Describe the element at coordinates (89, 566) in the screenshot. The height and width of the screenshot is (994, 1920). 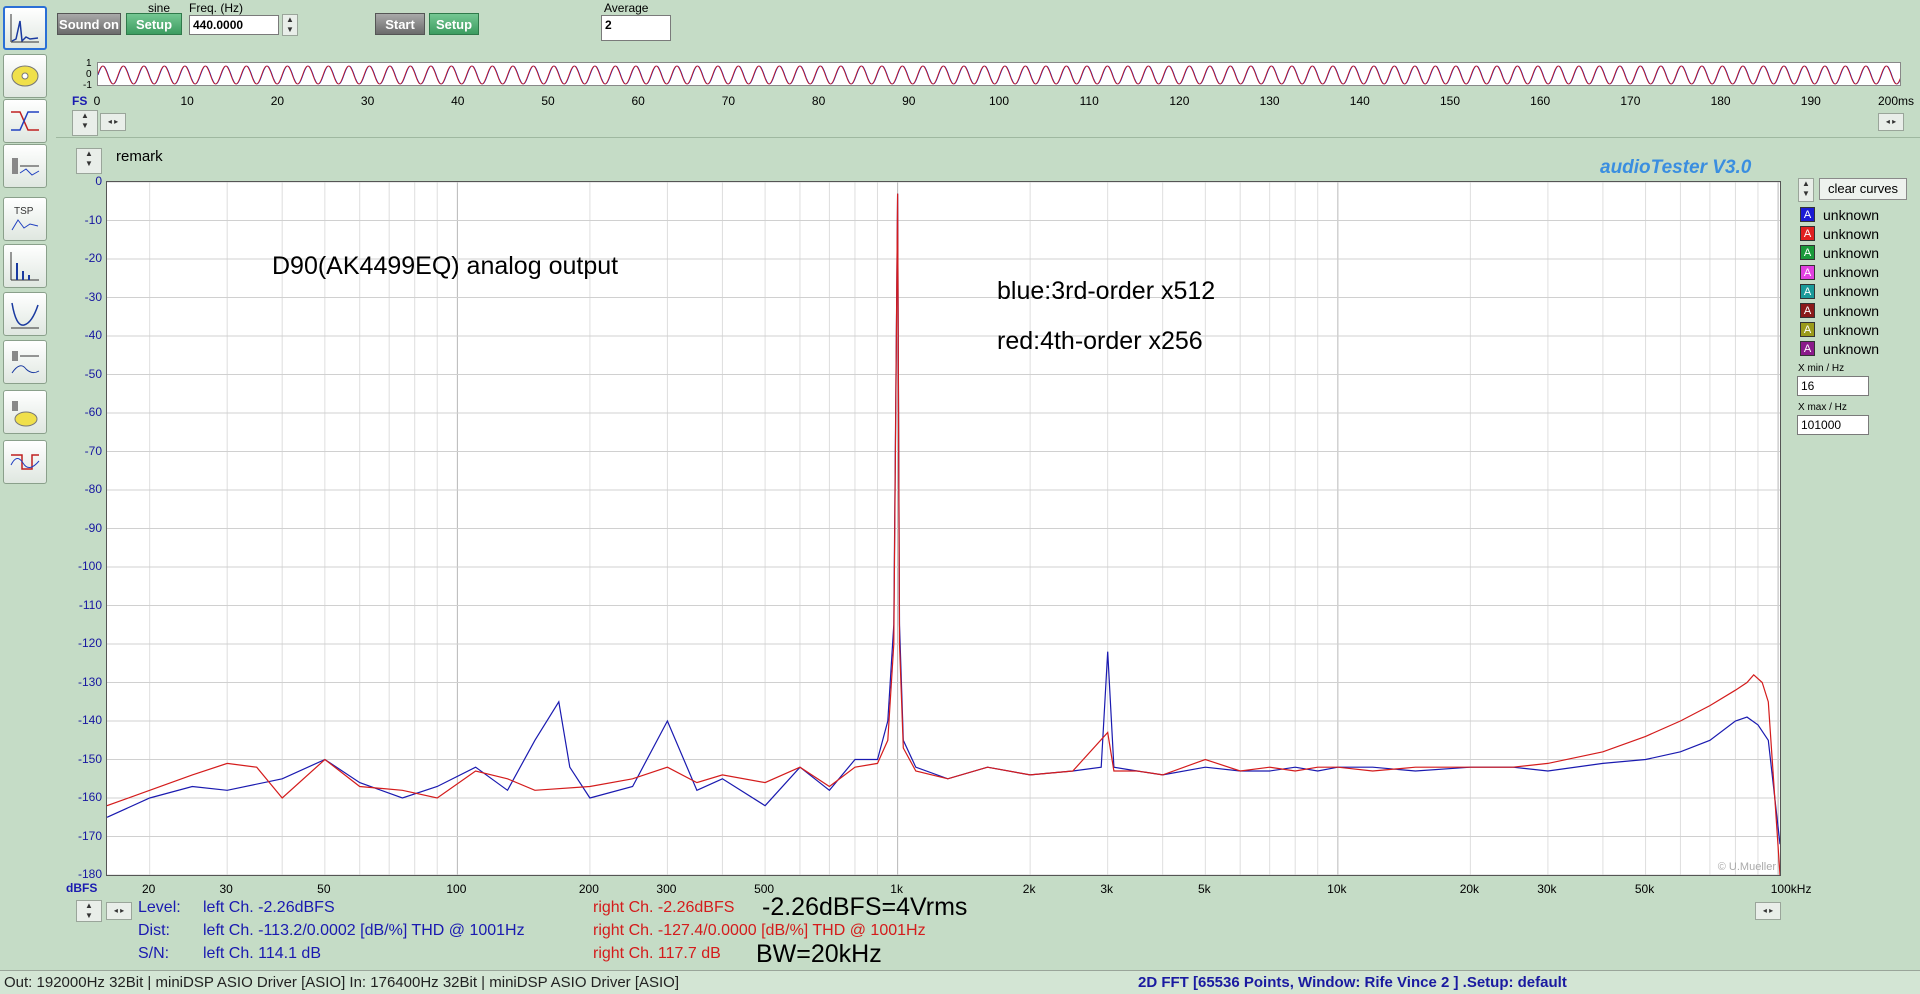
I see `y-tick-label: -100` at that location.